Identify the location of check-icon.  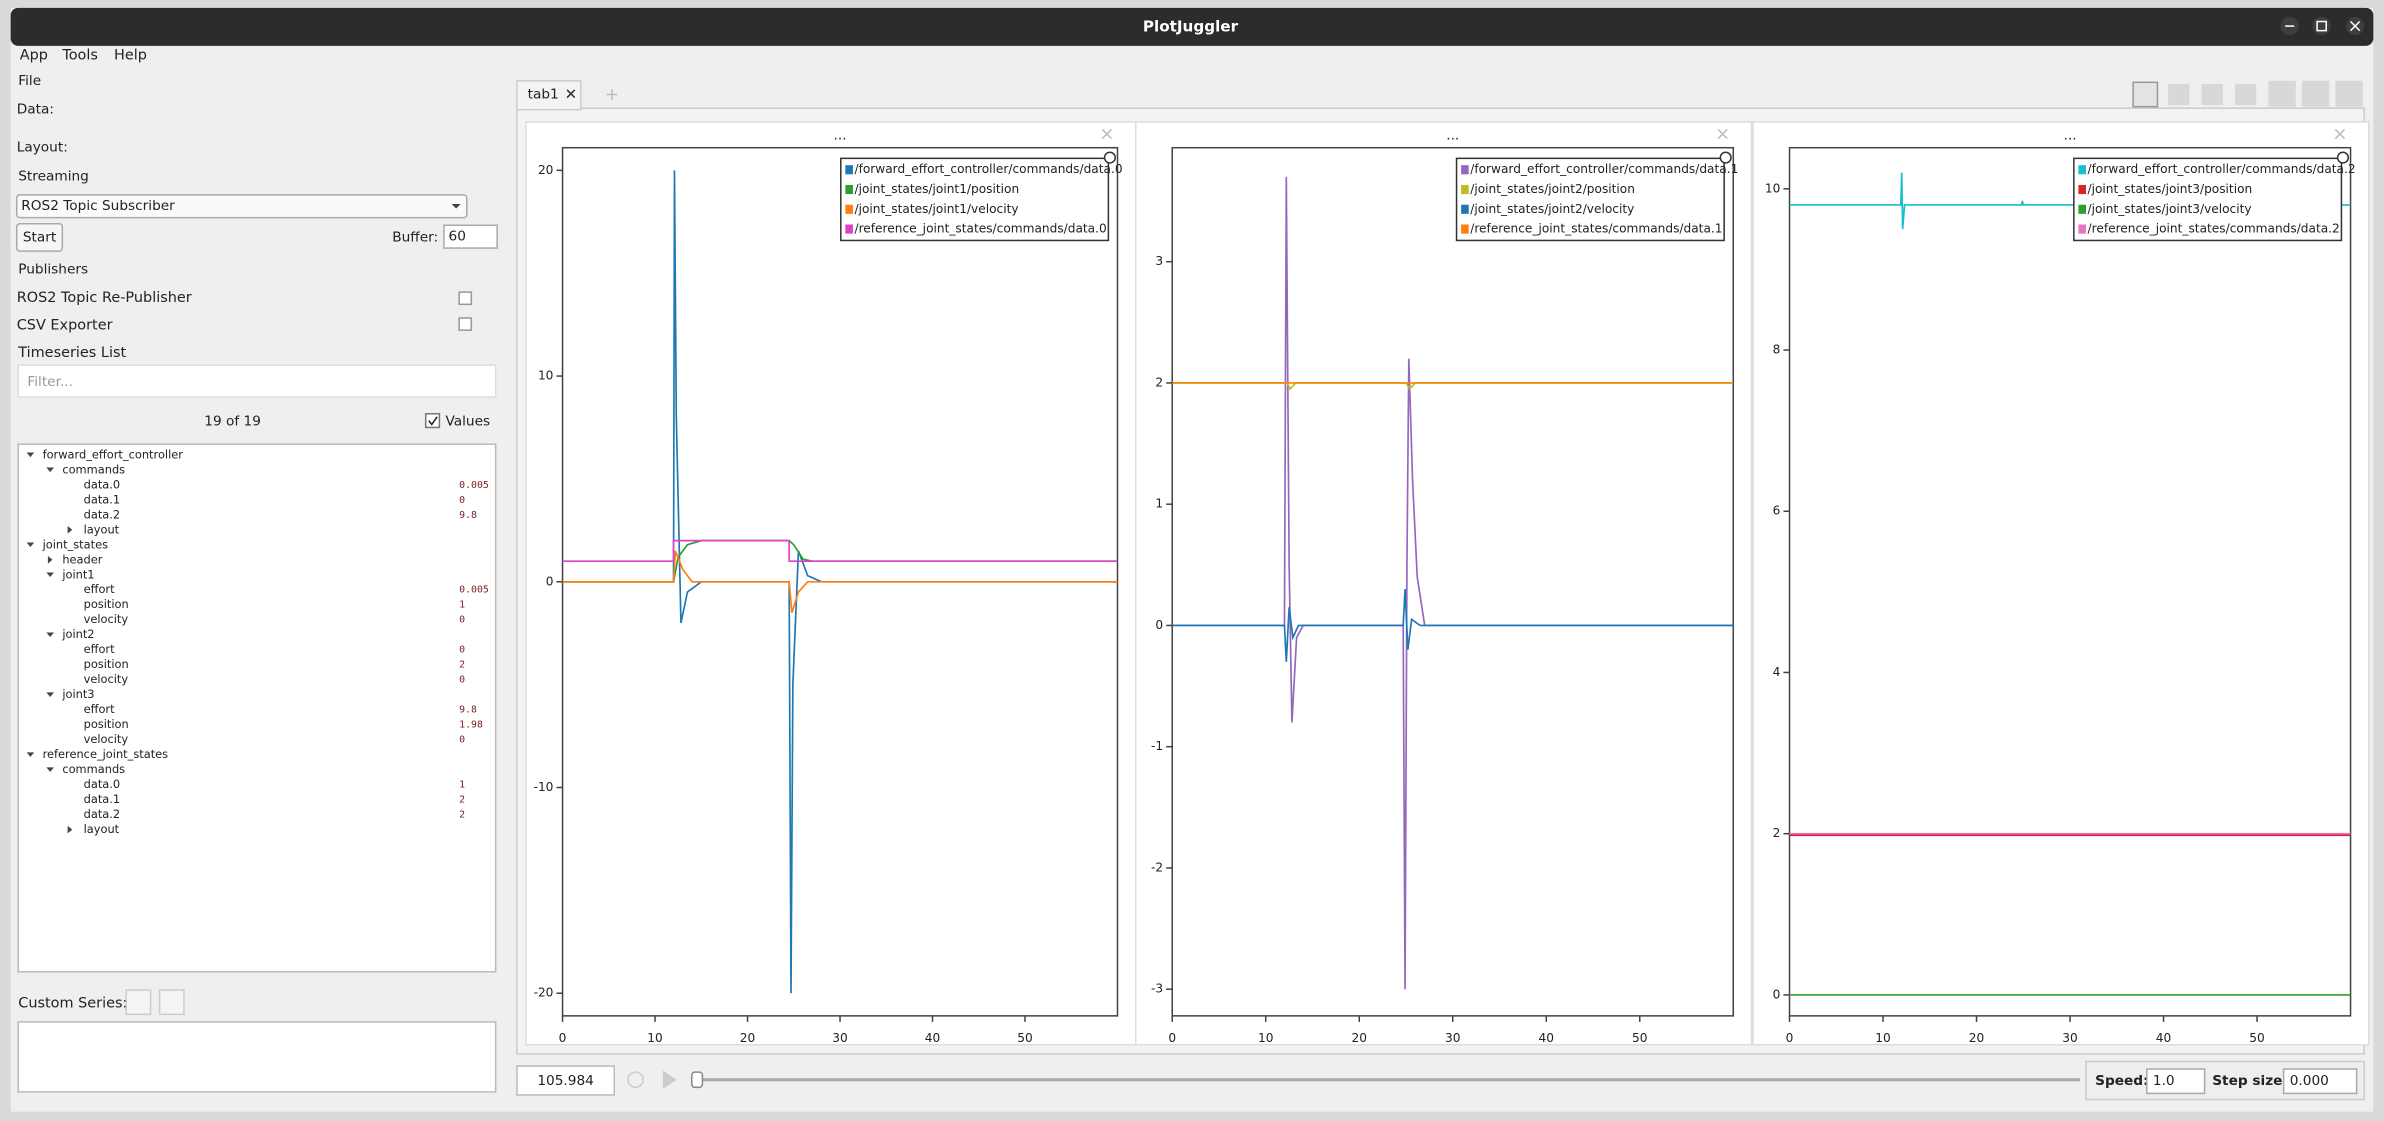
(433, 421).